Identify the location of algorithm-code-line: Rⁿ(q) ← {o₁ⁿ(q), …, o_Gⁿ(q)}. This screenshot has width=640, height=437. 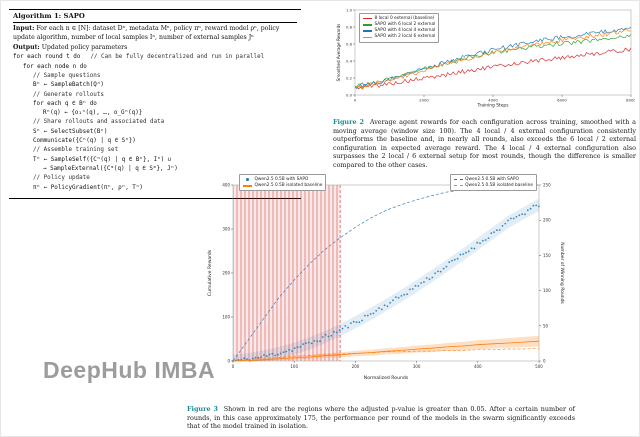
(93, 113).